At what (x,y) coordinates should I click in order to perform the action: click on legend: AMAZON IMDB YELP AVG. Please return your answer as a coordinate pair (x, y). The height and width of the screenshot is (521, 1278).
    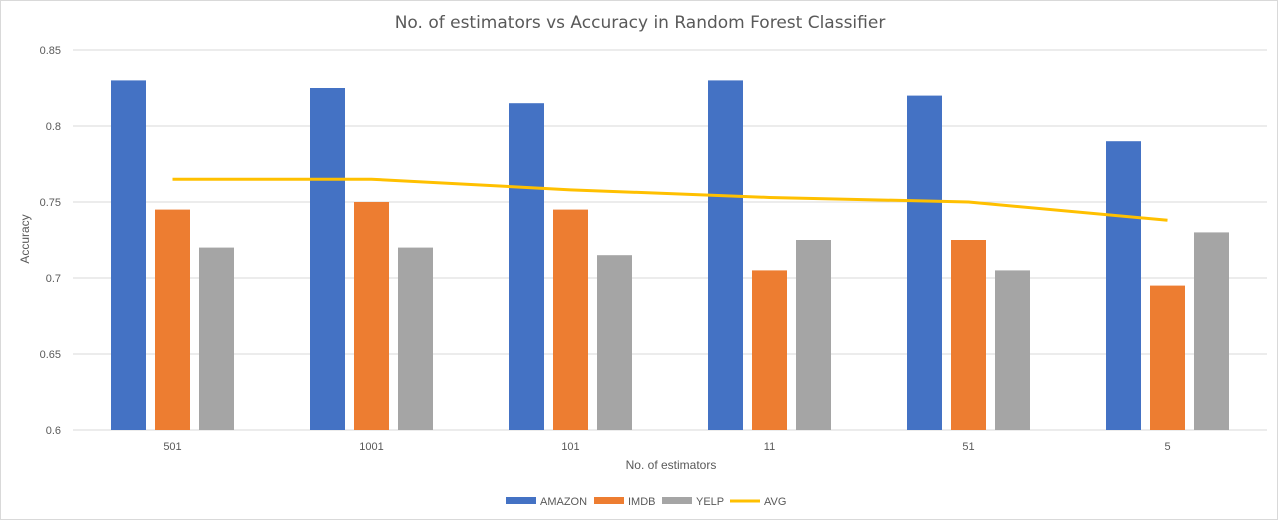
    Looking at the image, I should click on (646, 502).